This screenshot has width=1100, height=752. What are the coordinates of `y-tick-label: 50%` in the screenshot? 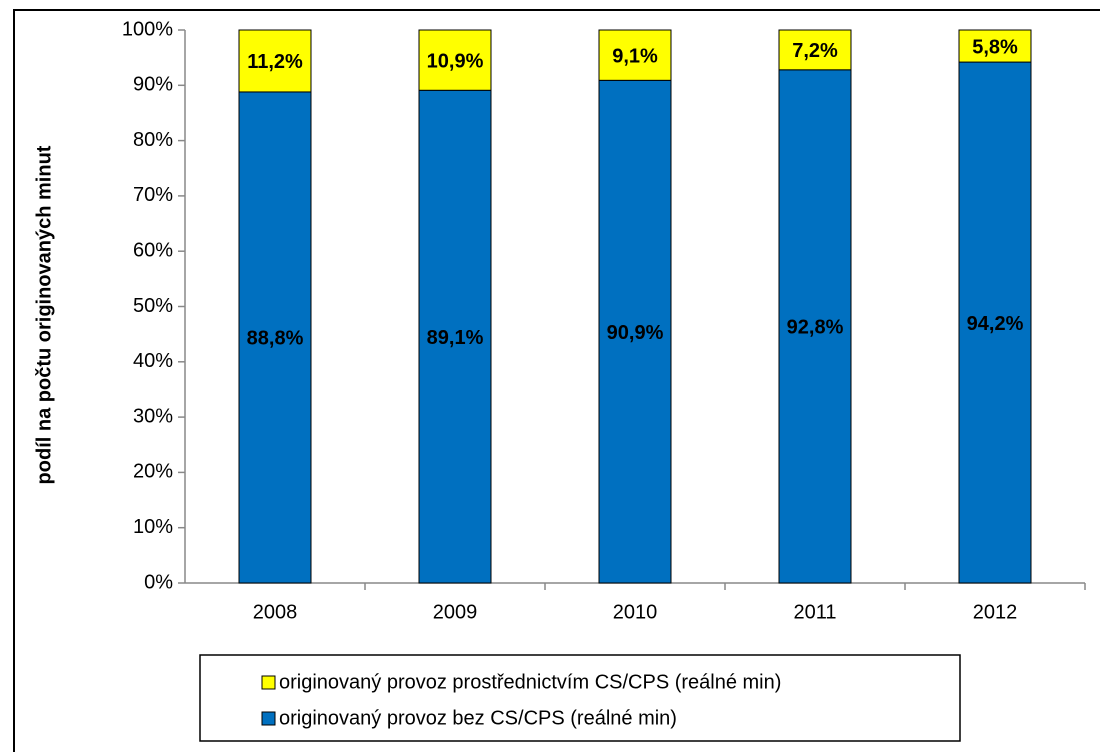 It's located at (153, 306).